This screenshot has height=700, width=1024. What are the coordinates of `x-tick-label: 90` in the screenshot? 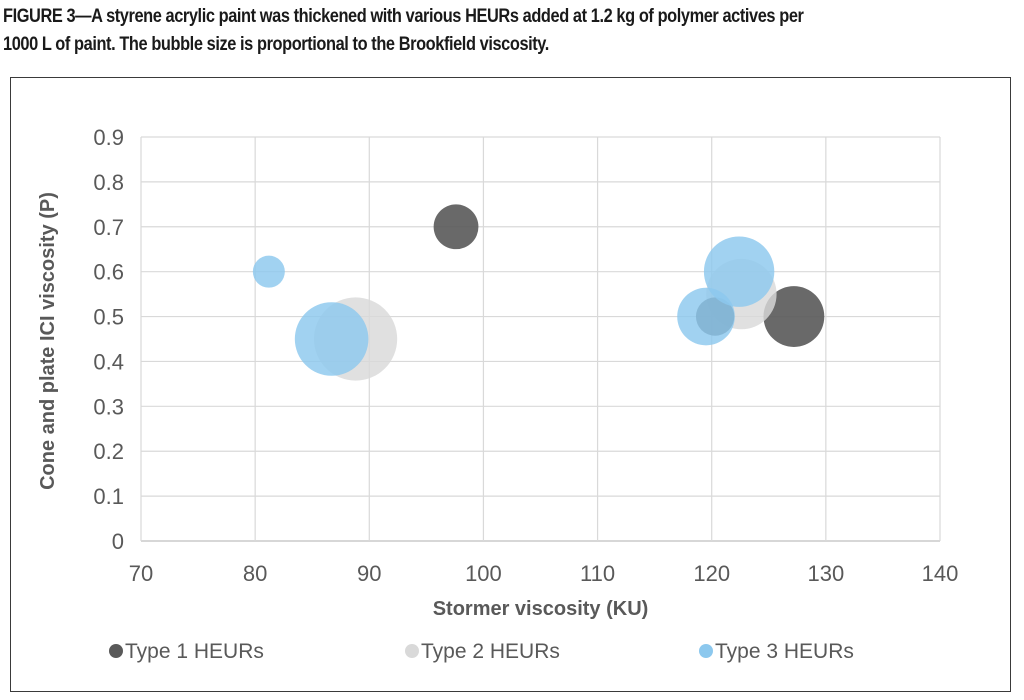 It's located at (369, 573).